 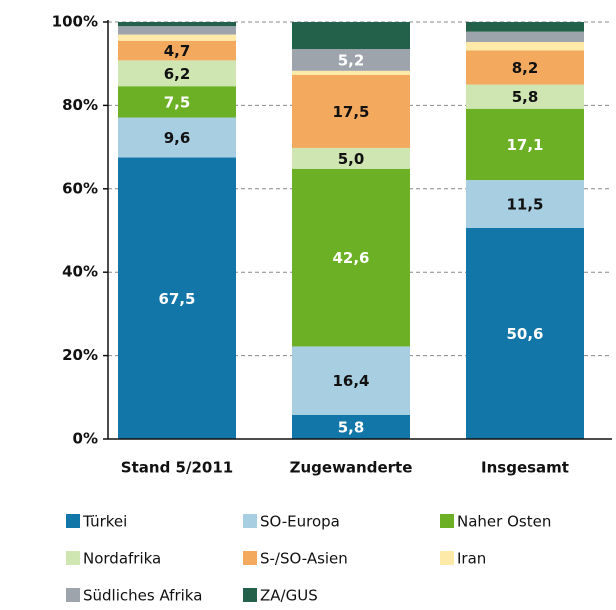 I want to click on legend-label: Türkei, so click(x=104, y=522).